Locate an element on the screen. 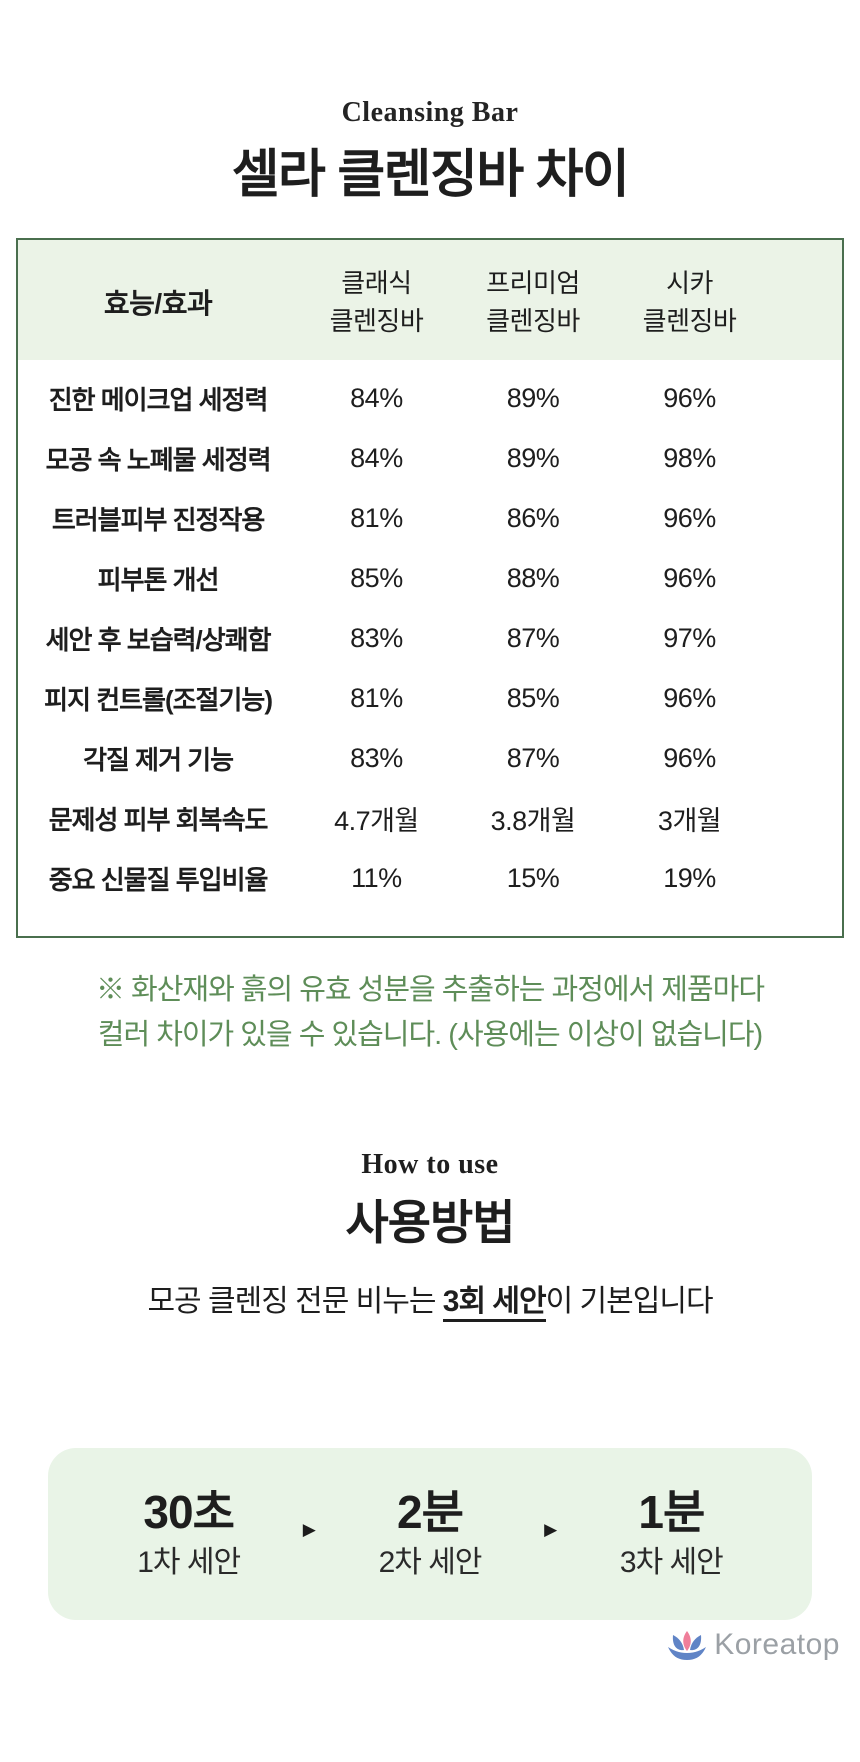 The height and width of the screenshot is (1762, 860). notice-line-1: ※ 화산재와 흙의 유효 성분을 추출하는 과정에서 제품마다 is located at coordinates (430, 990).